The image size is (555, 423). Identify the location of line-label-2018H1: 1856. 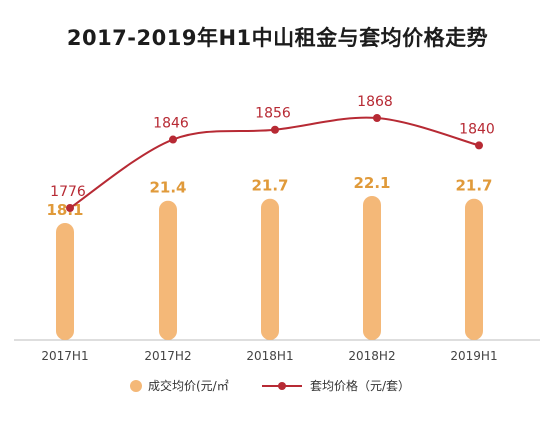
(273, 114).